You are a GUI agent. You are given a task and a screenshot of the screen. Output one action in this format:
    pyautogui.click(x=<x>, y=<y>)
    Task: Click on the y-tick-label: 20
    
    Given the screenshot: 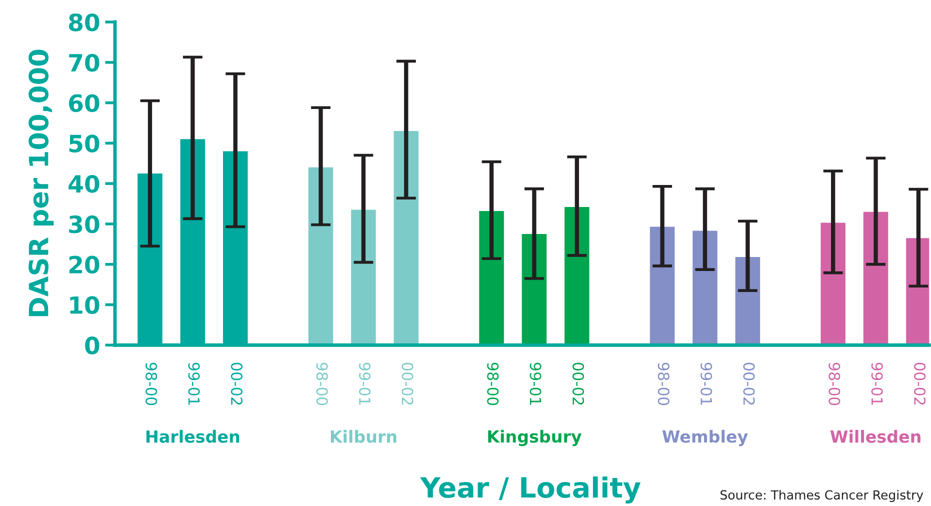 What is the action you would take?
    pyautogui.click(x=84, y=265)
    